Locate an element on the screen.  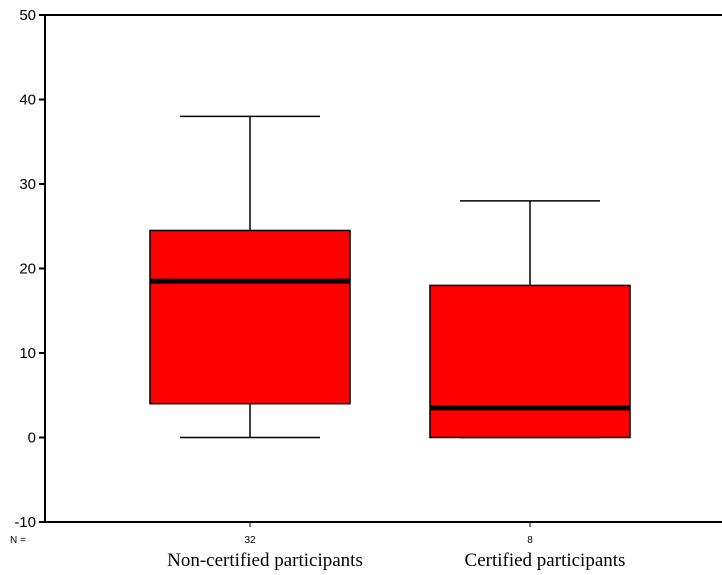
category-label: Non-certified participants is located at coordinates (265, 560).